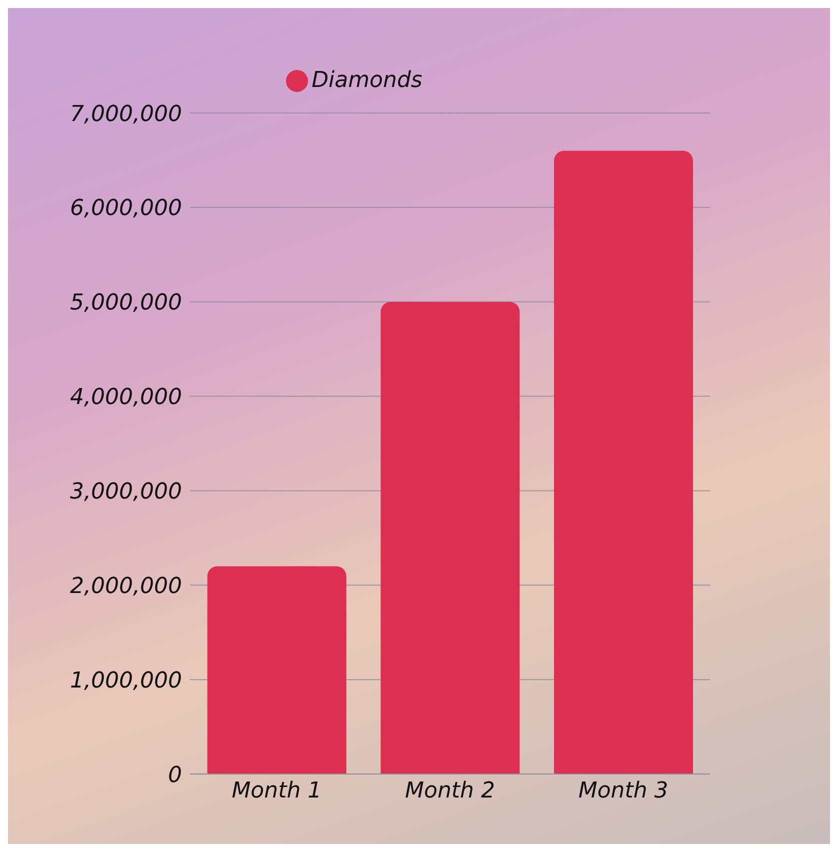  What do you see at coordinates (126, 303) in the screenshot?
I see `y-tick-label: 5,000,000` at bounding box center [126, 303].